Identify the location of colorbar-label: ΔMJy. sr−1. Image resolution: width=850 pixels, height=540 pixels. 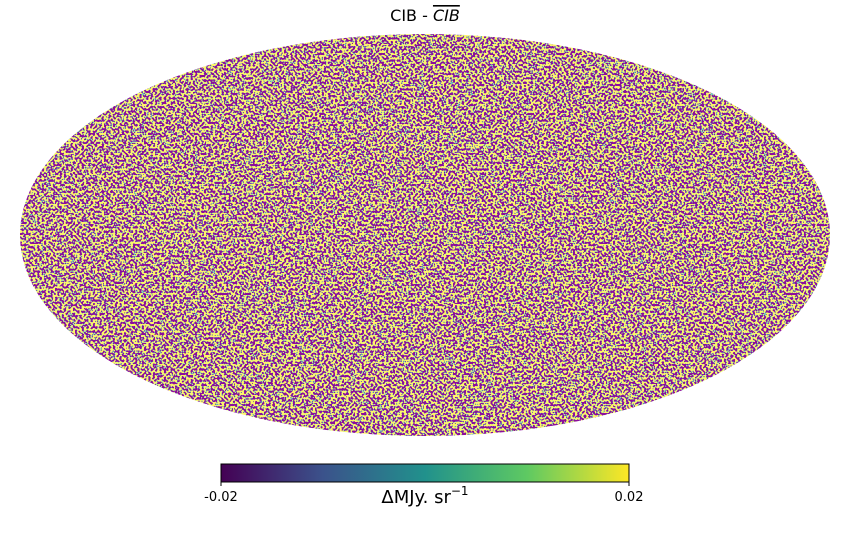
(424, 496).